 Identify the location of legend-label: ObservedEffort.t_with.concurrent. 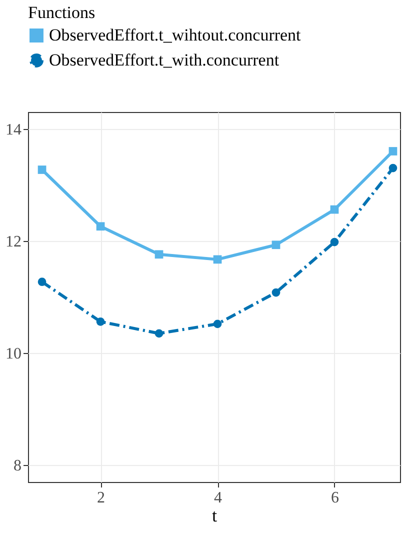
(164, 60).